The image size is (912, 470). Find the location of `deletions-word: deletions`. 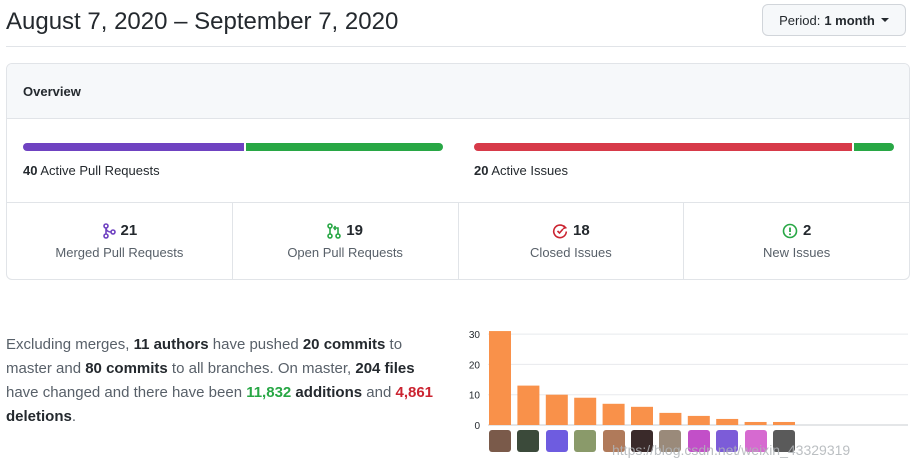

deletions-word: deletions is located at coordinates (39, 416).